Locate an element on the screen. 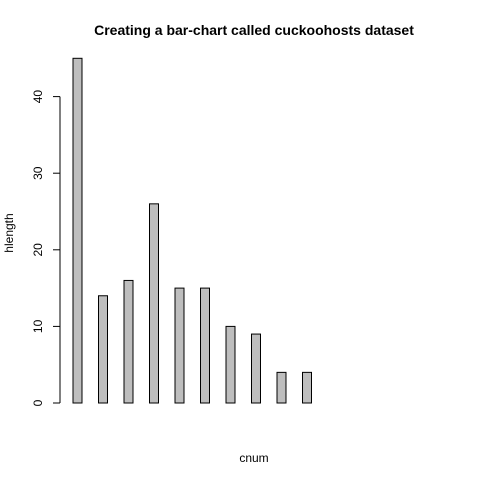 This screenshot has width=480, height=480. y-tick-label: 10 is located at coordinates (38, 326).